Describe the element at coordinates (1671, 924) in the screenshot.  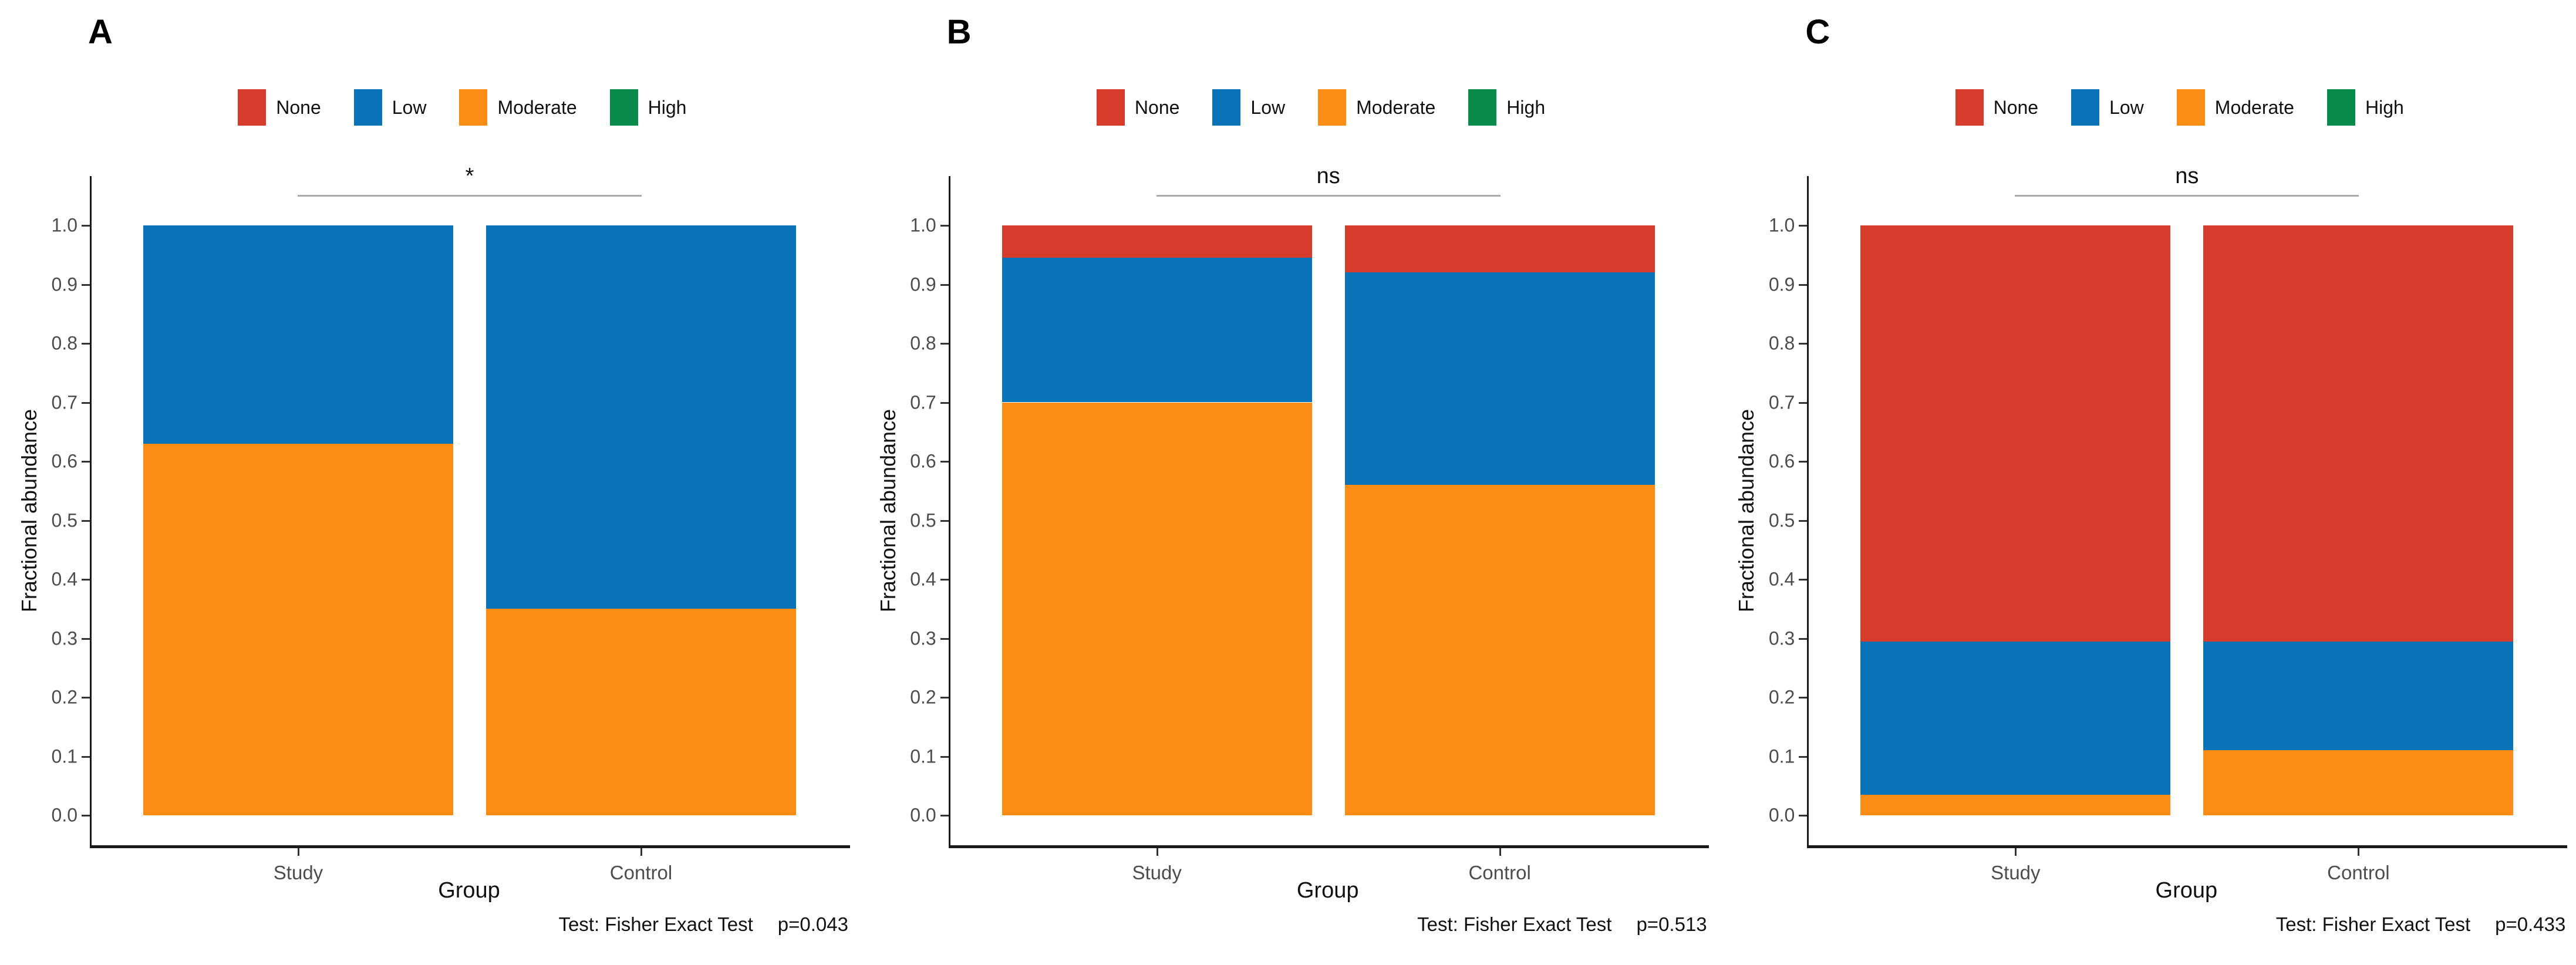
I see `p-value: p=0.513` at that location.